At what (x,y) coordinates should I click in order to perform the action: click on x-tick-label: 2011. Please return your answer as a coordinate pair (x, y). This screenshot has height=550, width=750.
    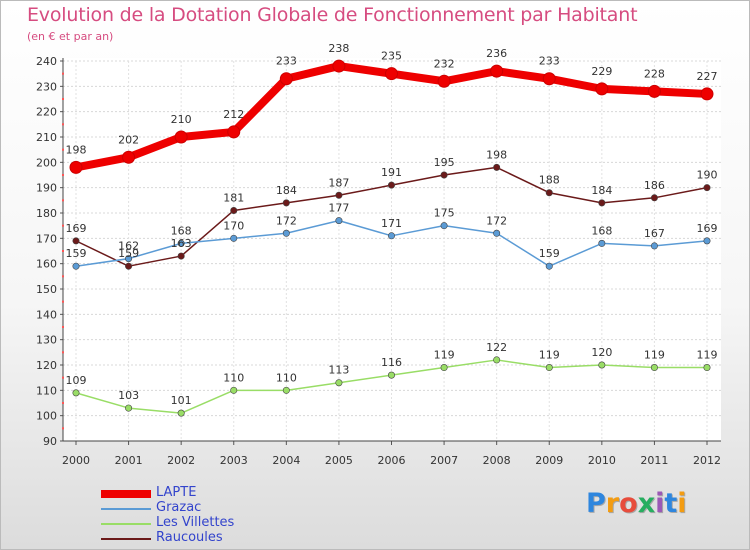
    Looking at the image, I should click on (654, 460).